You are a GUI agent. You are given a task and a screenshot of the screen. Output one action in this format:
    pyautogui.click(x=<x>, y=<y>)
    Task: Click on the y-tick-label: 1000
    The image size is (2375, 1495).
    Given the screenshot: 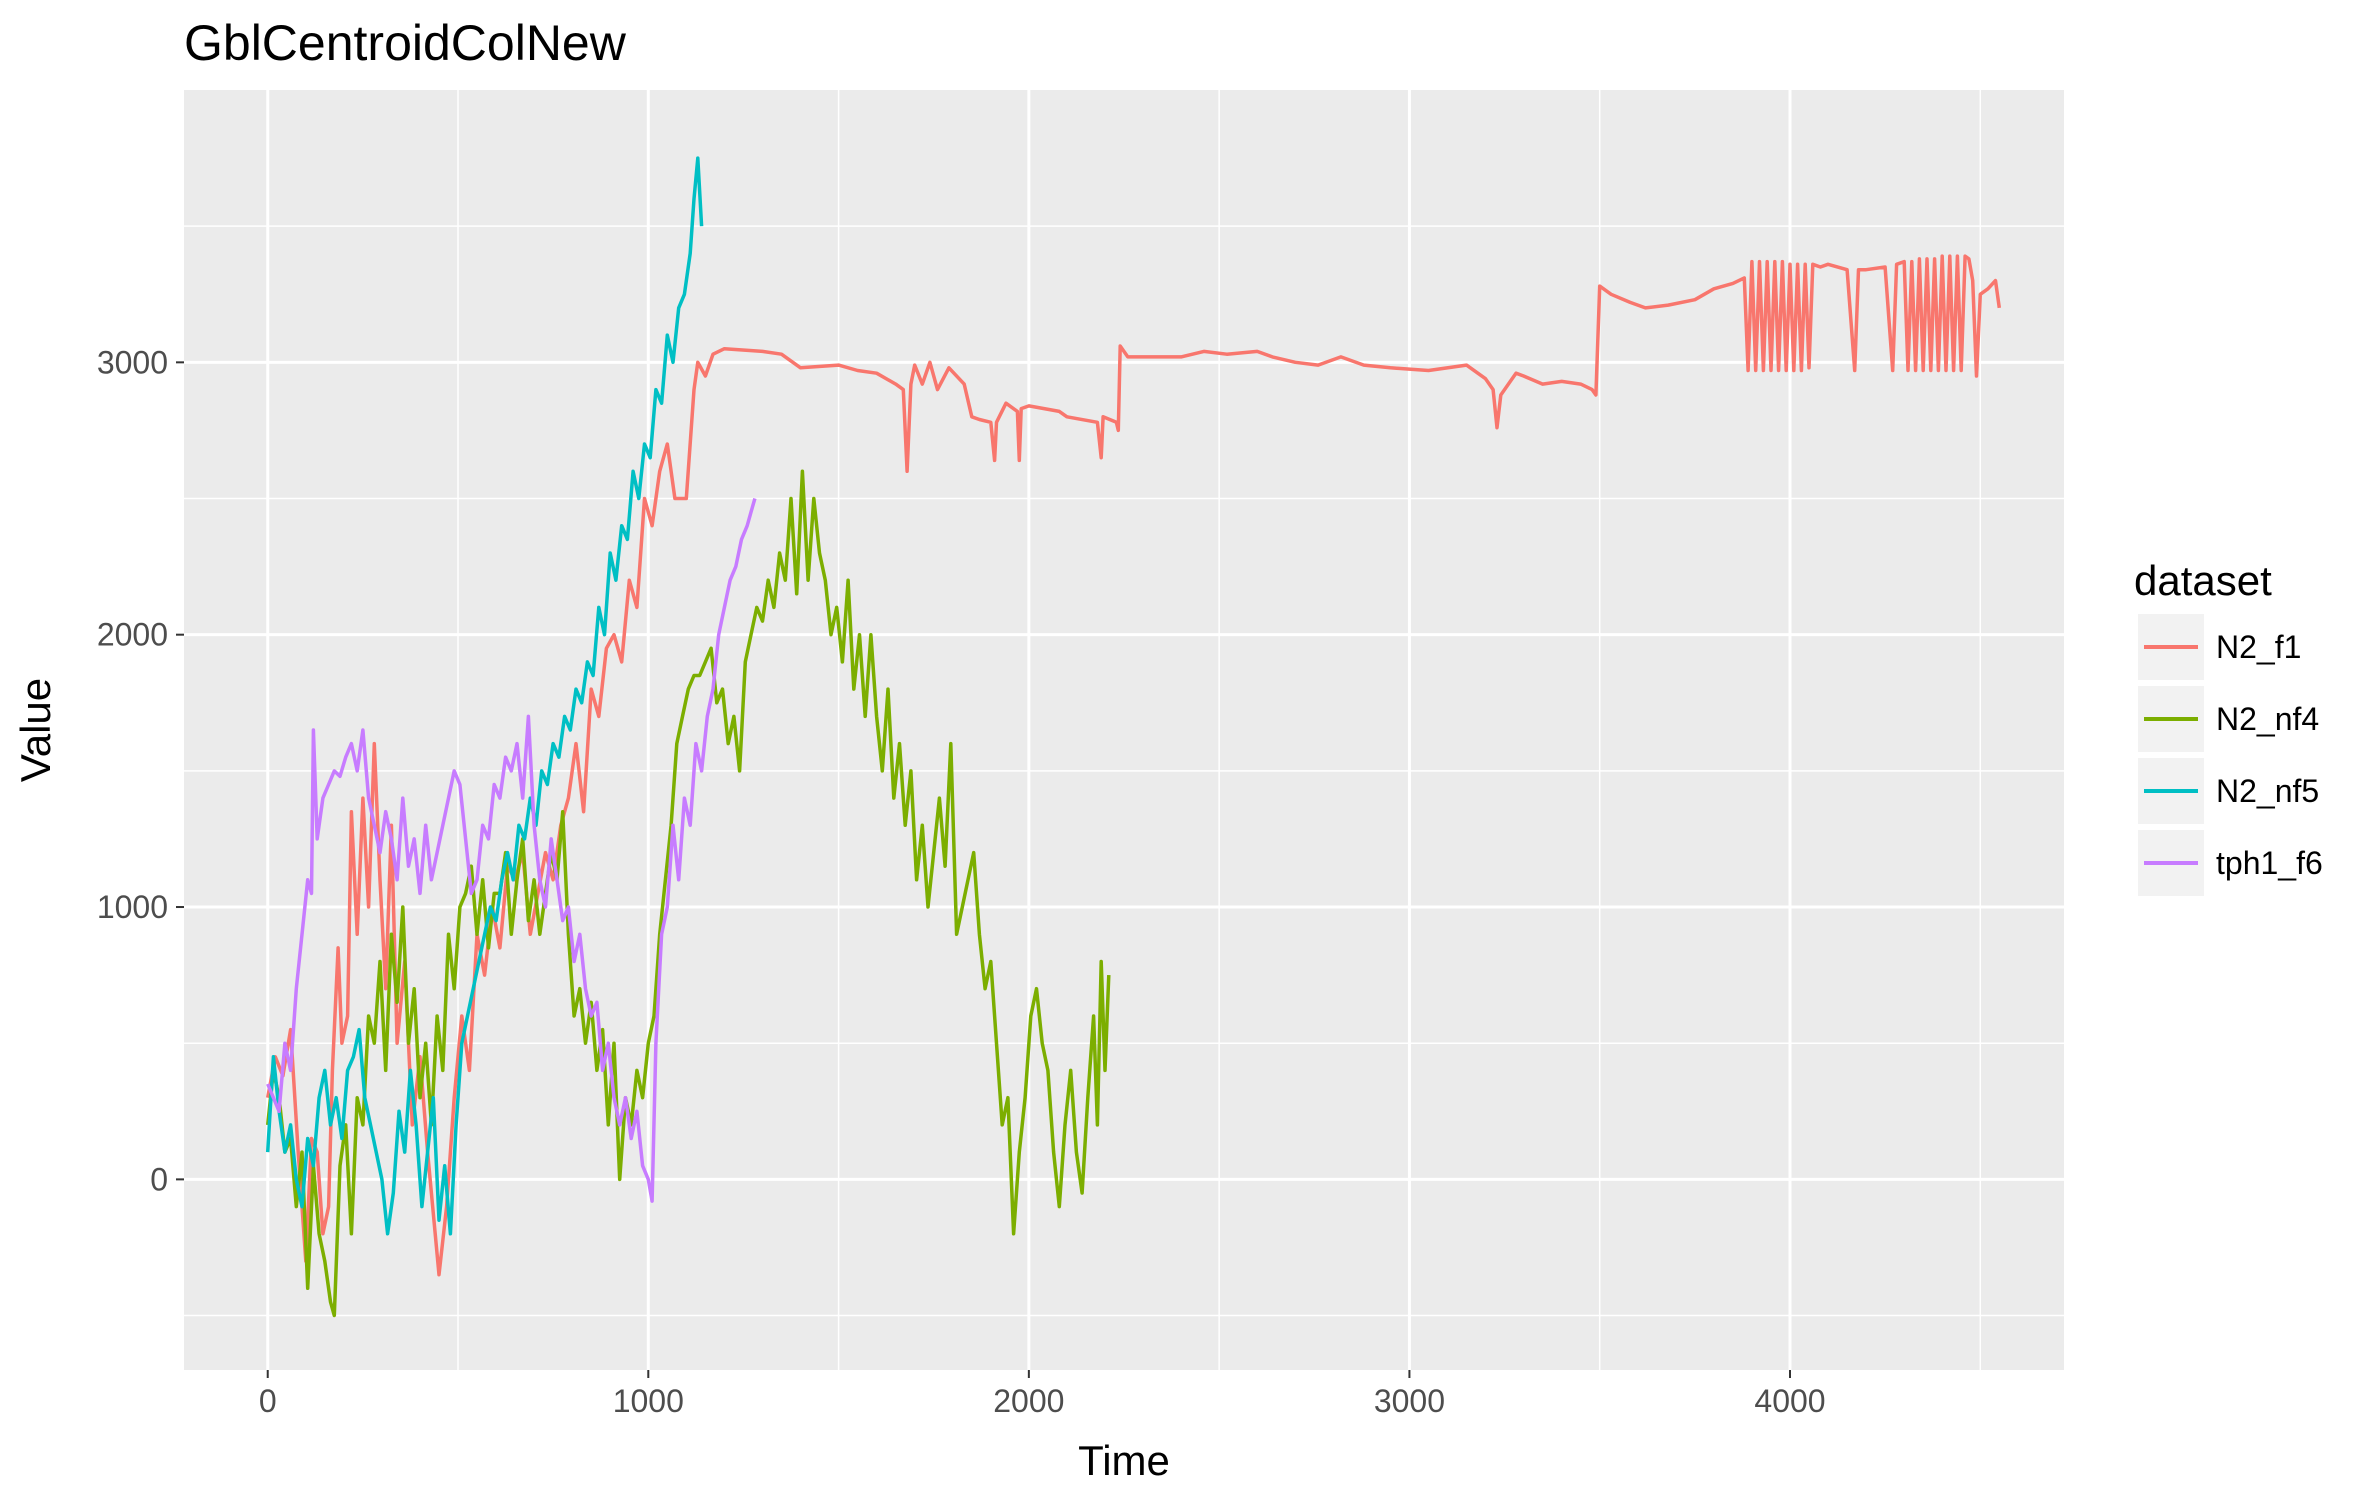 What is the action you would take?
    pyautogui.click(x=132, y=907)
    